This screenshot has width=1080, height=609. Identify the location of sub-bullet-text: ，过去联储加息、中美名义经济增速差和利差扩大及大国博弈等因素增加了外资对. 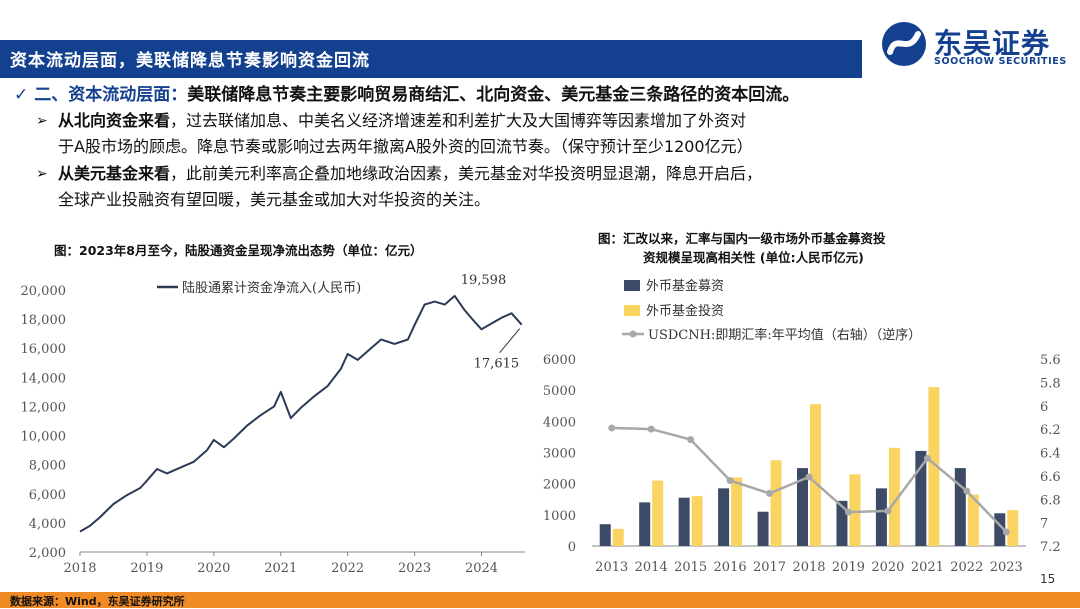
(458, 120).